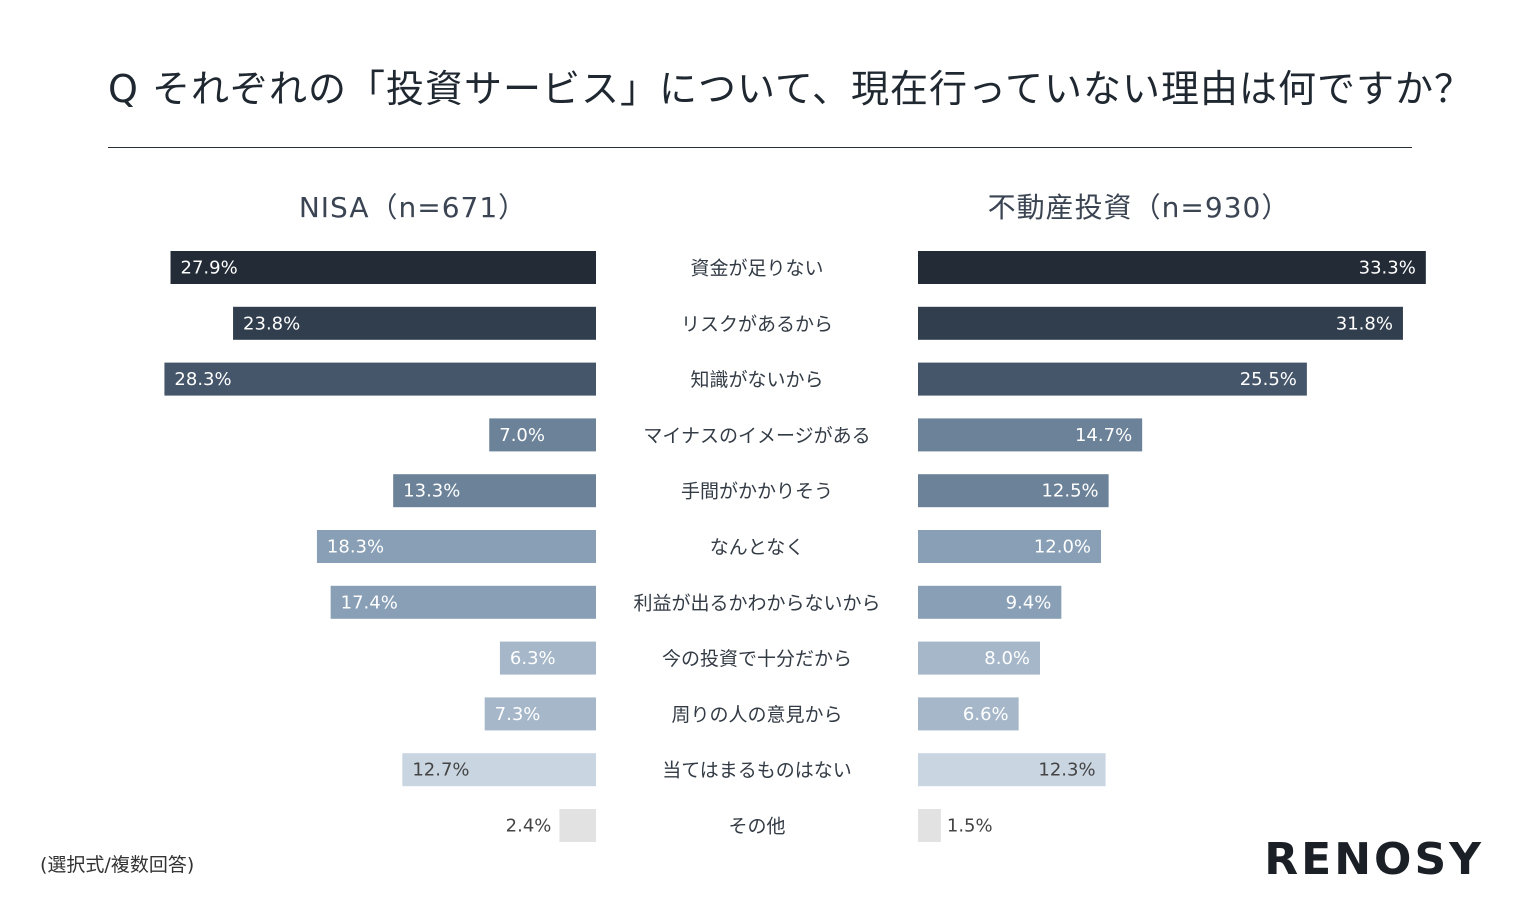 This screenshot has height=912, width=1520. I want to click on category-label: 知識がないから, so click(756, 380).